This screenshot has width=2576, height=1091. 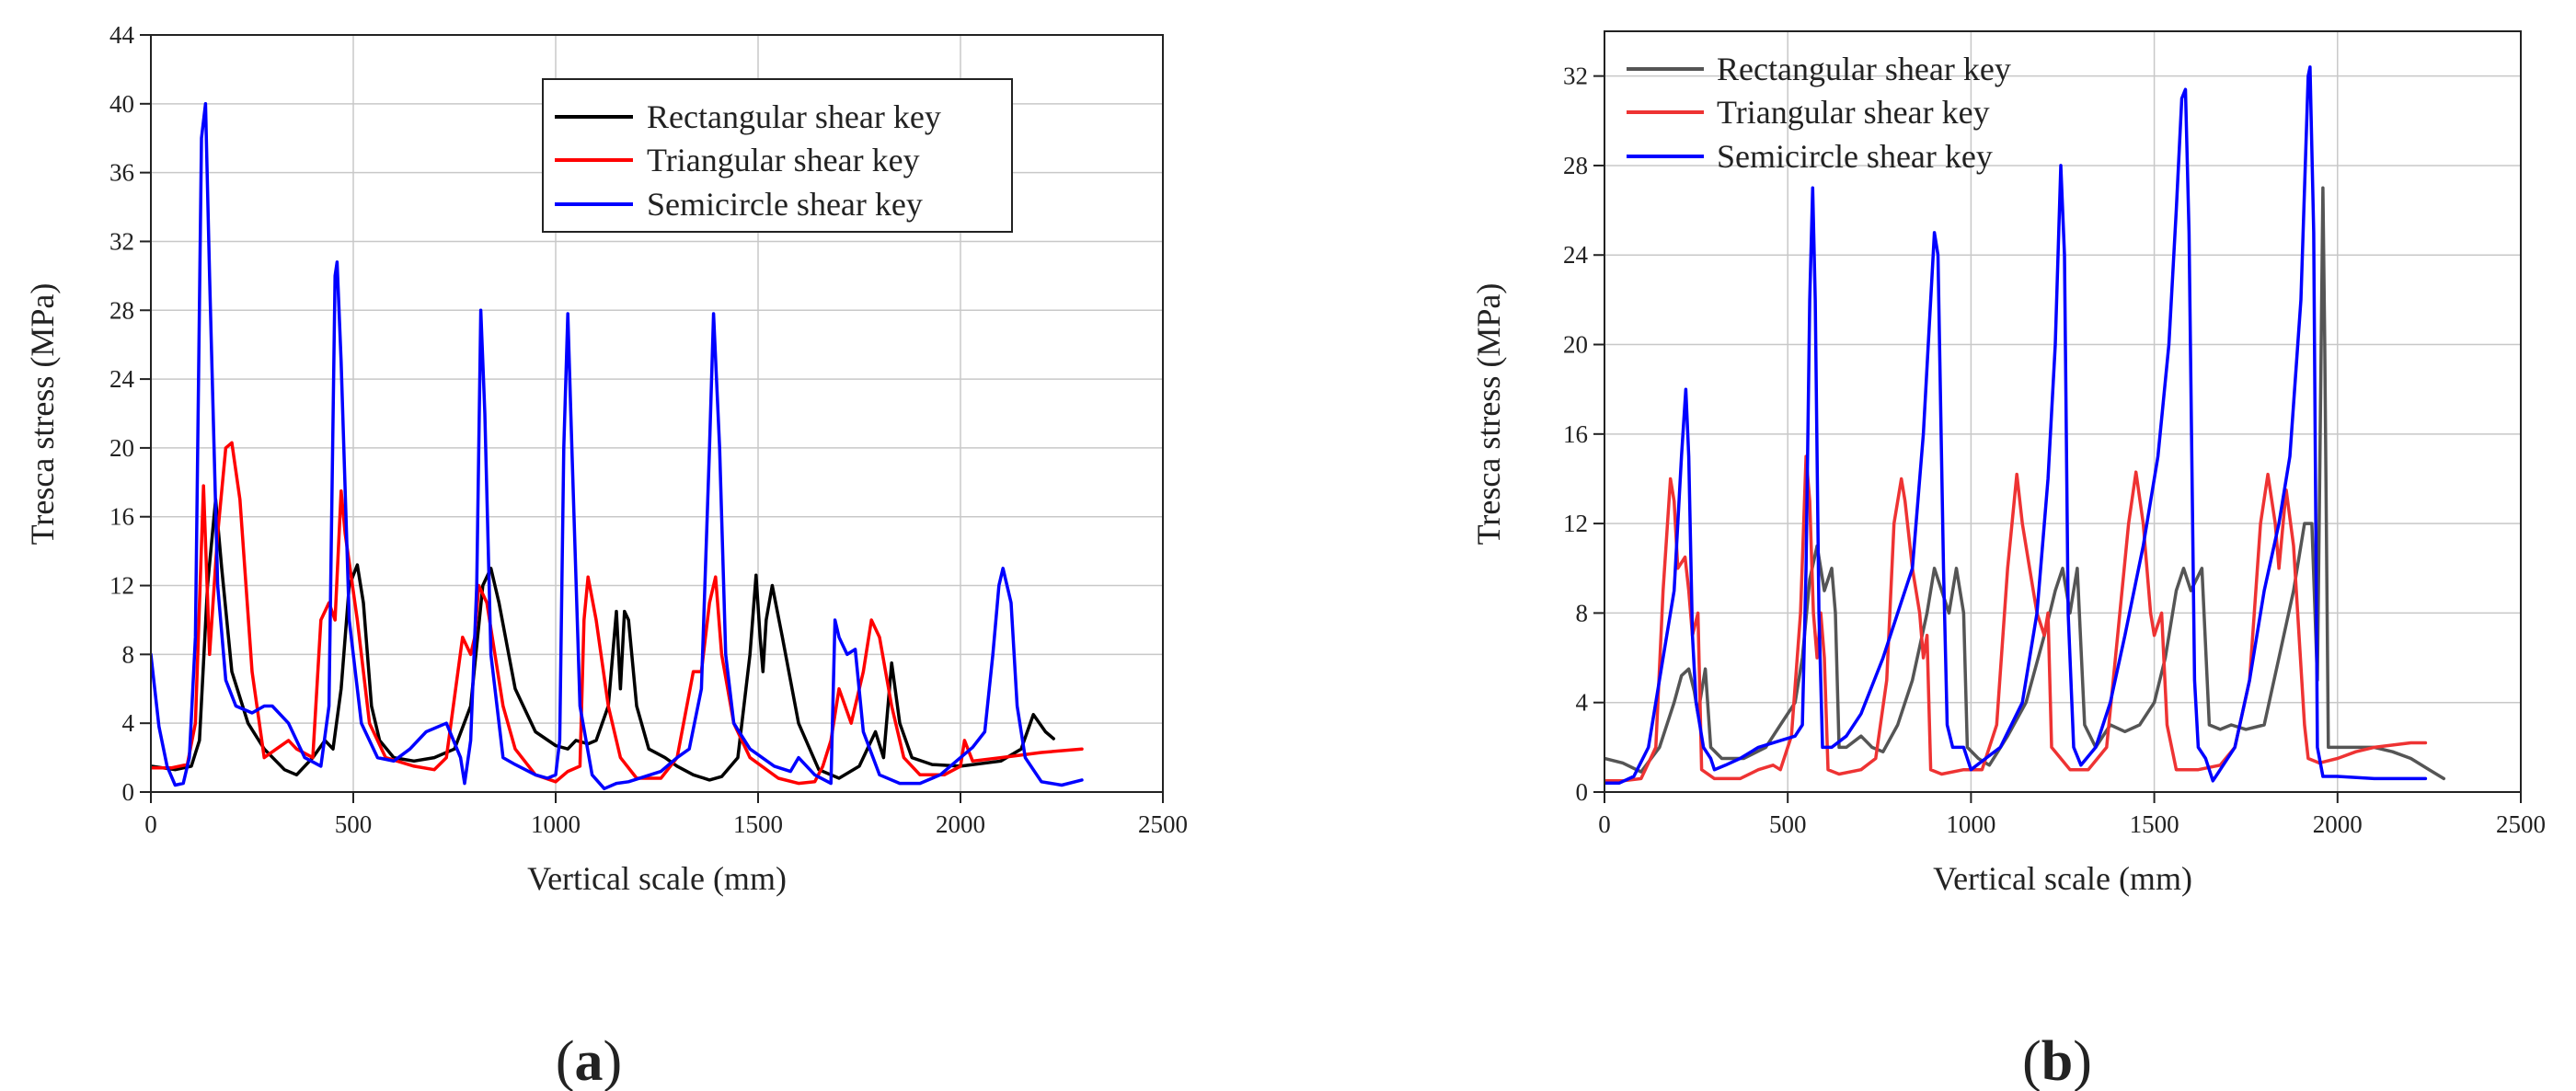 I want to click on caption-a: (a), so click(x=589, y=1060).